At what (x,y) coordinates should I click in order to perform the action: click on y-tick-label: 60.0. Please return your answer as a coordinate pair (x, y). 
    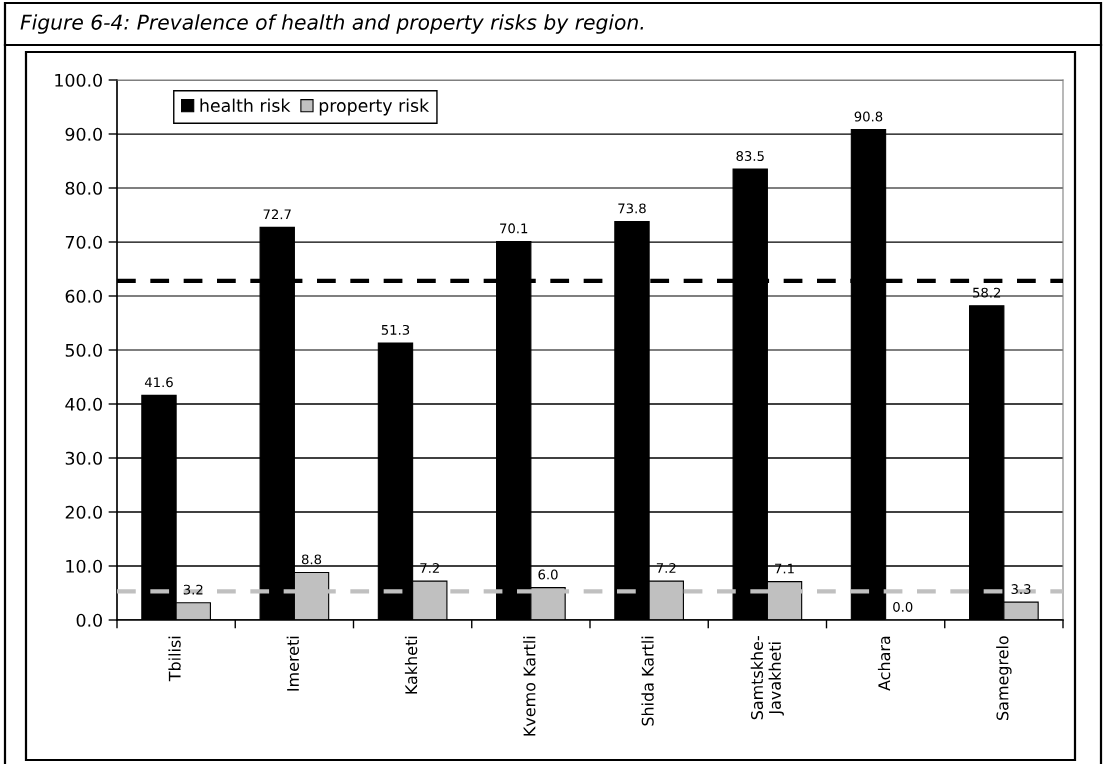
    Looking at the image, I should click on (83, 296).